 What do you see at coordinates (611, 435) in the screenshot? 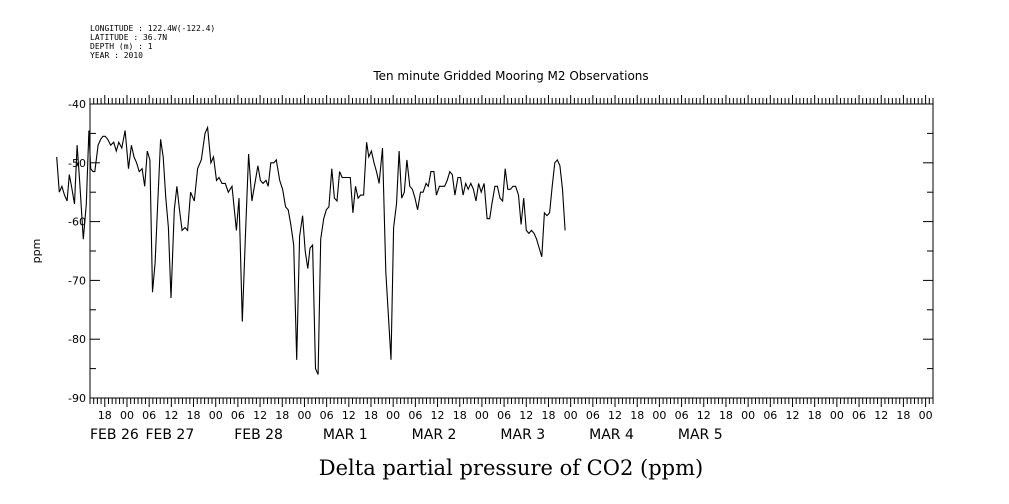
I see `x-date-label: MAR 4` at bounding box center [611, 435].